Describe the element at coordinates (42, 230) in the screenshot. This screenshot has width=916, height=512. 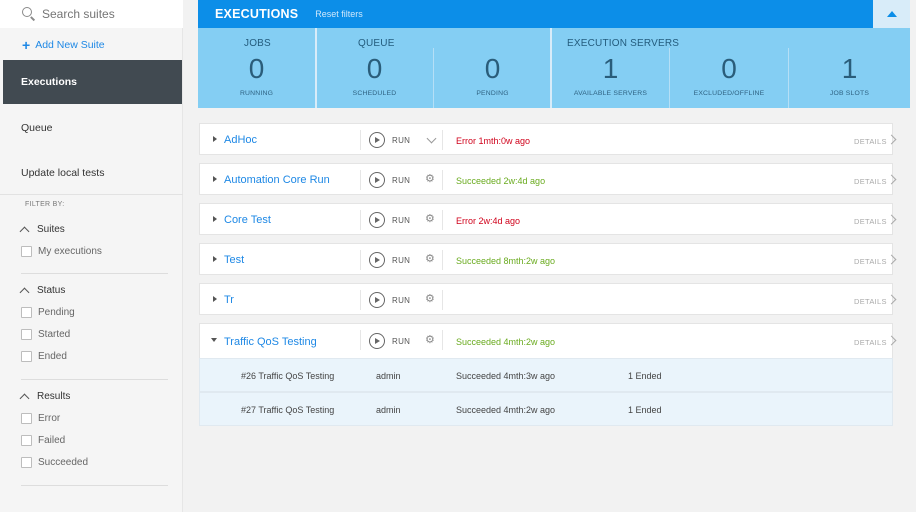
I see `filter-group-suites: Suites` at that location.